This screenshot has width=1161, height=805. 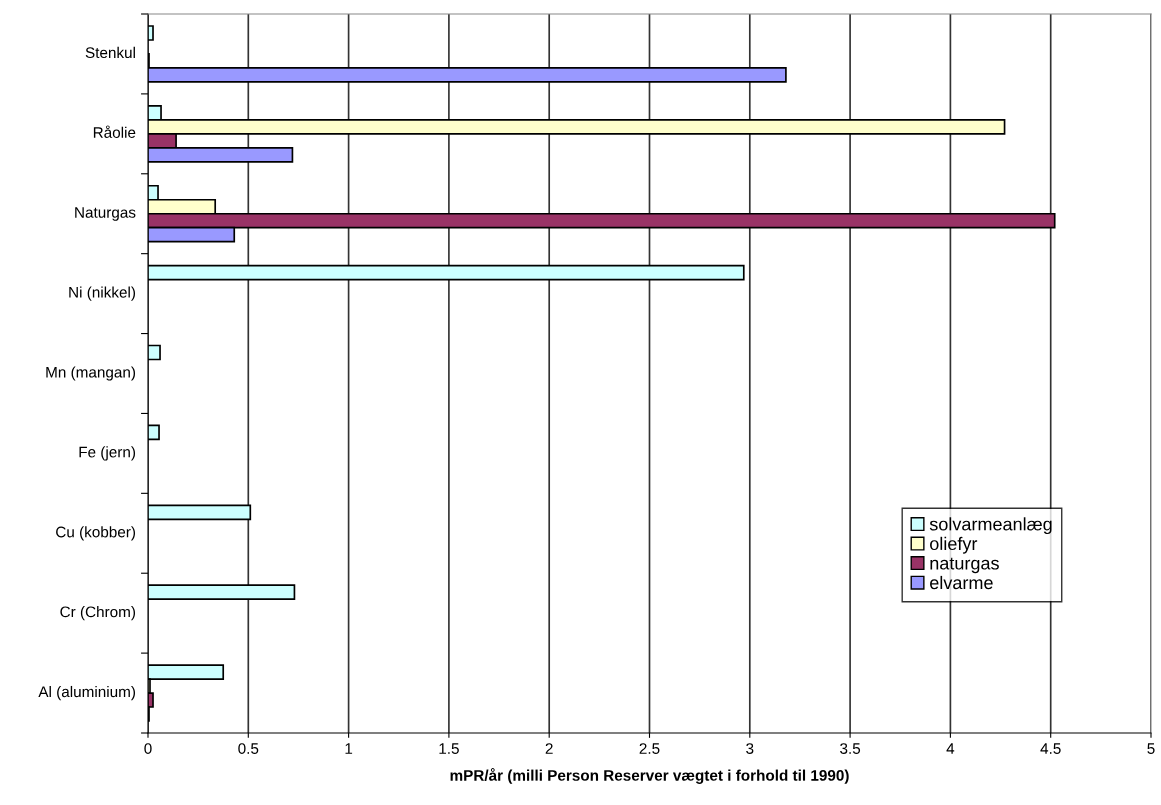 I want to click on x-tick-label: 2.5, so click(x=649, y=748).